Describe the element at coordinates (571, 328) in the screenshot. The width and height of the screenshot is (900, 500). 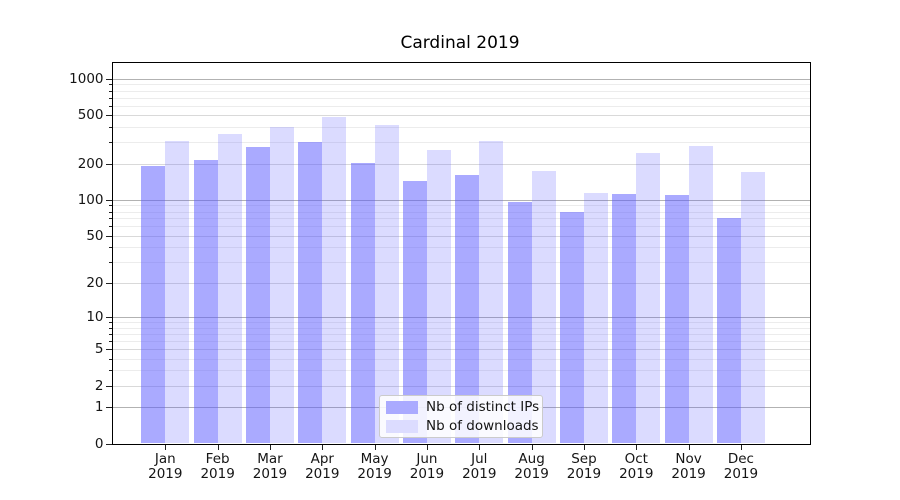
I see `bar-nb-of-distinct-ips-sep-2019` at that location.